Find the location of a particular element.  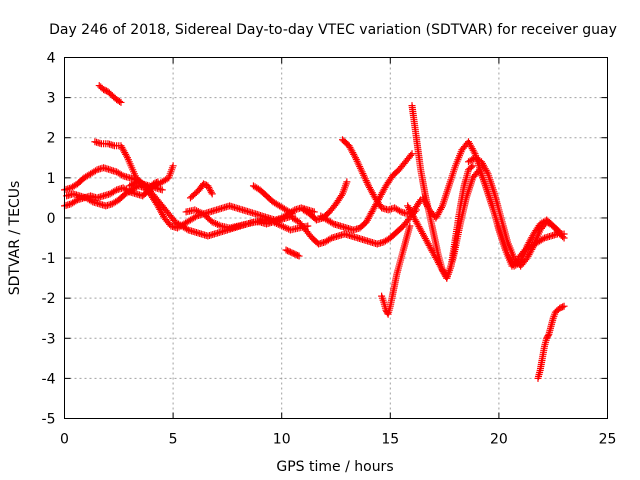

y-axis-label: SDTVAR / TECUs is located at coordinates (15, 238).